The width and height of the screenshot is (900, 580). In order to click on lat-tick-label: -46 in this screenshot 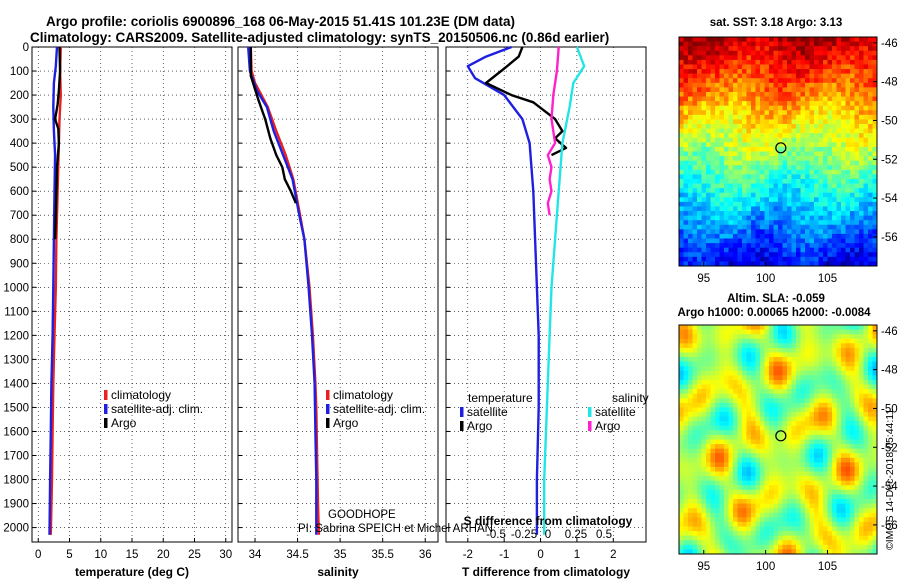, I will do `click(889, 332)`.